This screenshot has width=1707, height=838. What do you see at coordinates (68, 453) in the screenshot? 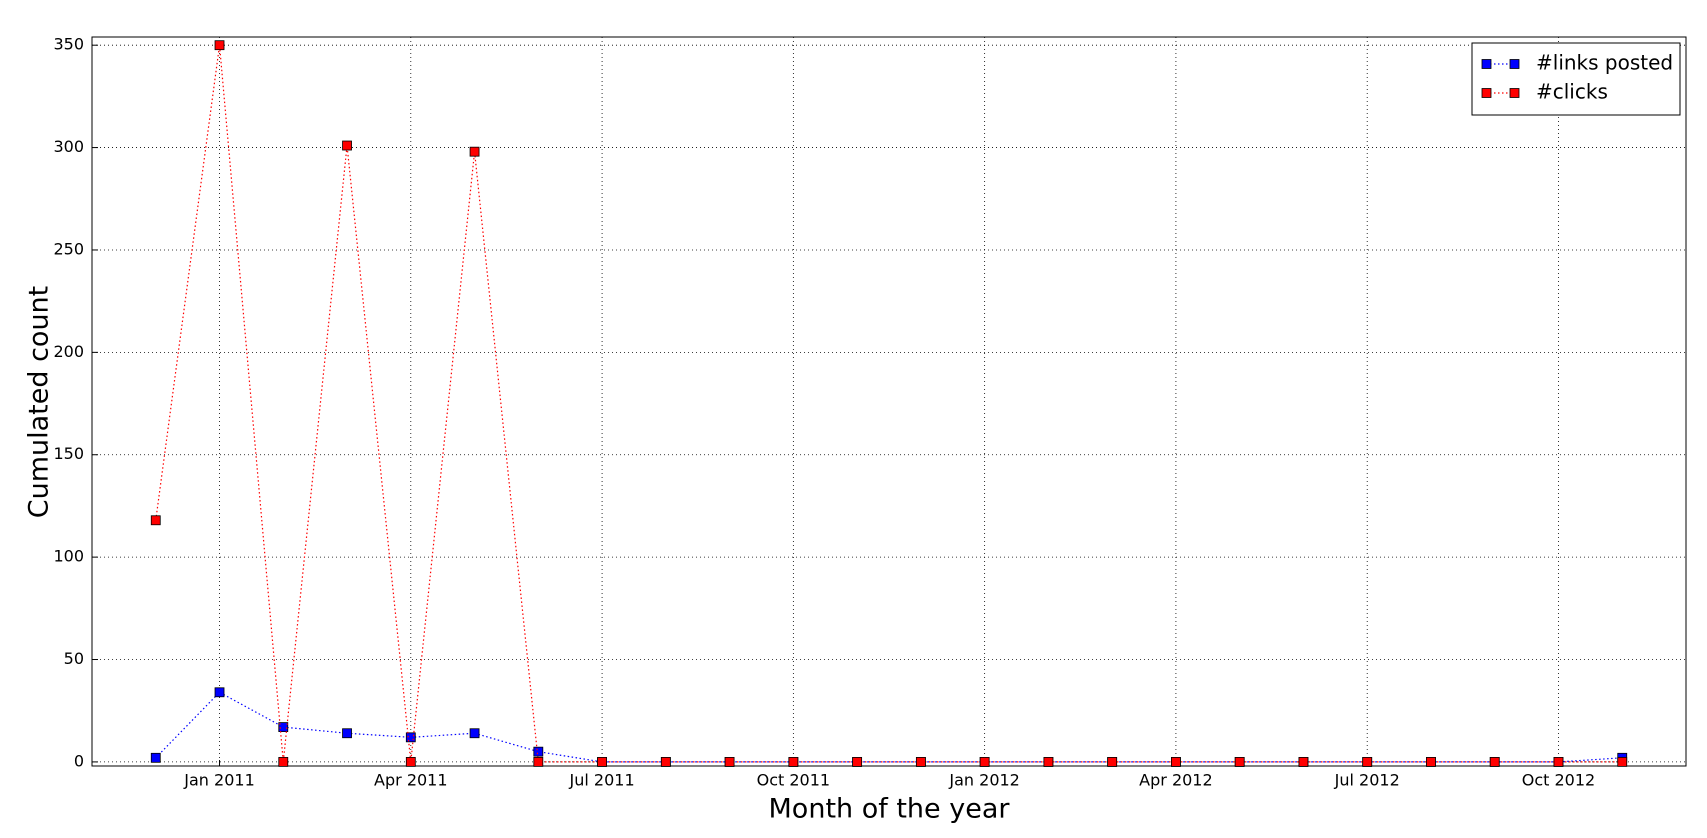
I see `y-tick-label: 150` at bounding box center [68, 453].